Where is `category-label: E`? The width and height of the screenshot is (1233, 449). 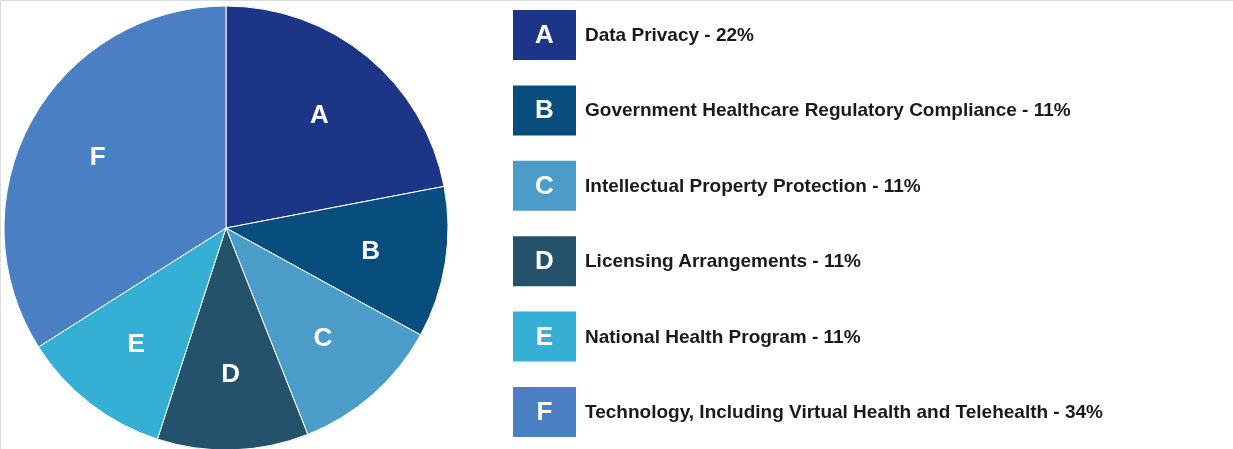
category-label: E is located at coordinates (544, 335).